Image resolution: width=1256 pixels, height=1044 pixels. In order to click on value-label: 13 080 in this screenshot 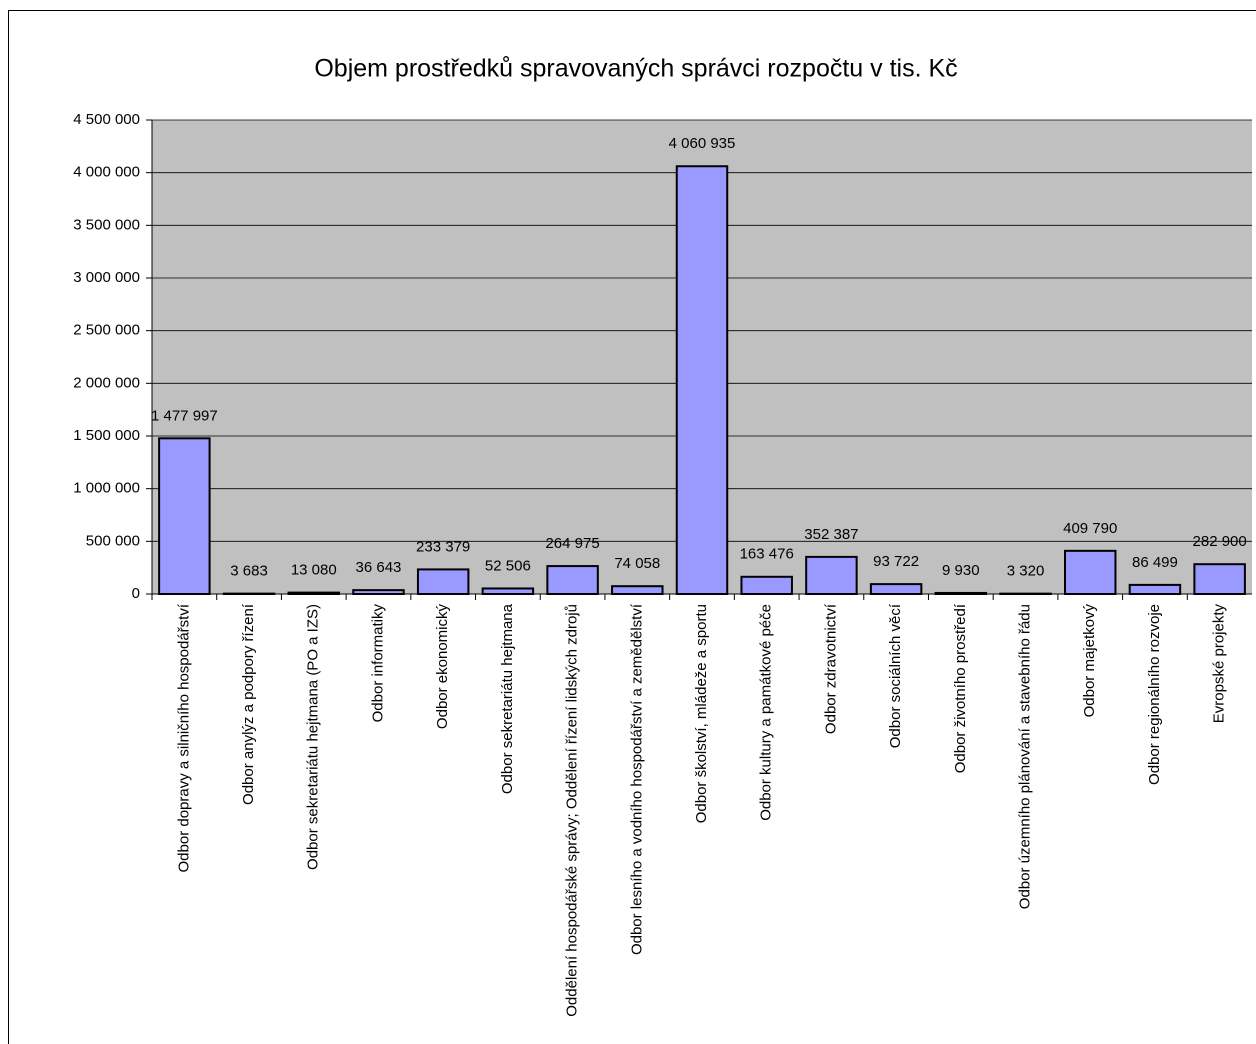, I will do `click(314, 570)`.